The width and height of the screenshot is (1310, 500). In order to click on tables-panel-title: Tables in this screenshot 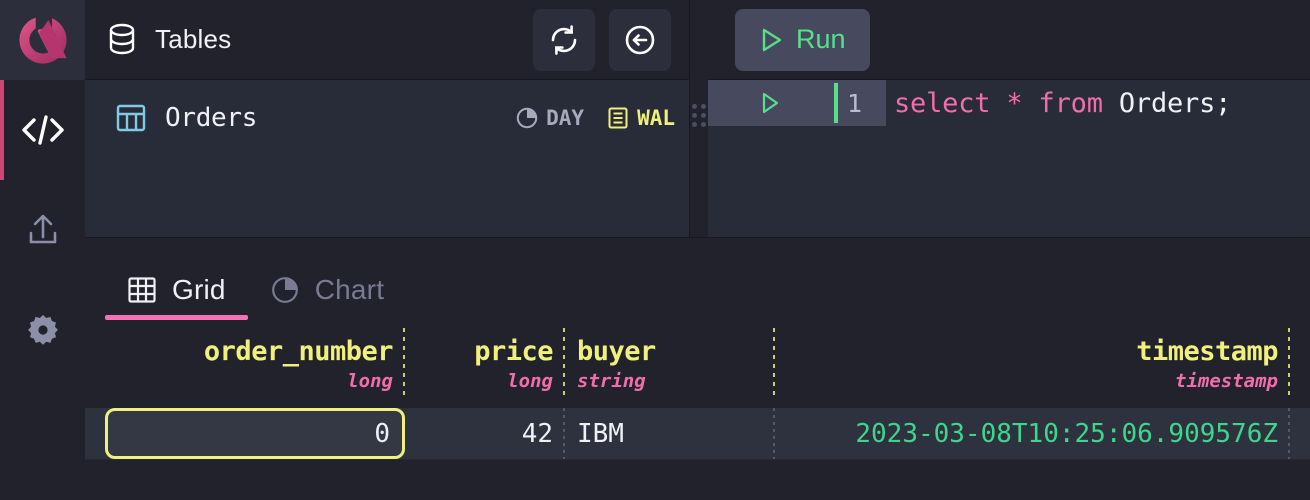, I will do `click(193, 39)`.